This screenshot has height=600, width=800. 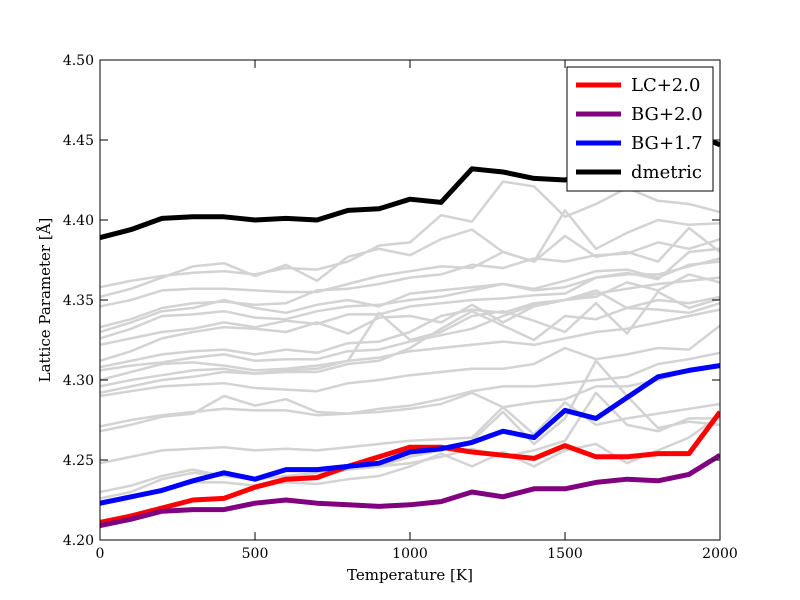 I want to click on y-tick-label: 4.30, so click(x=78, y=381).